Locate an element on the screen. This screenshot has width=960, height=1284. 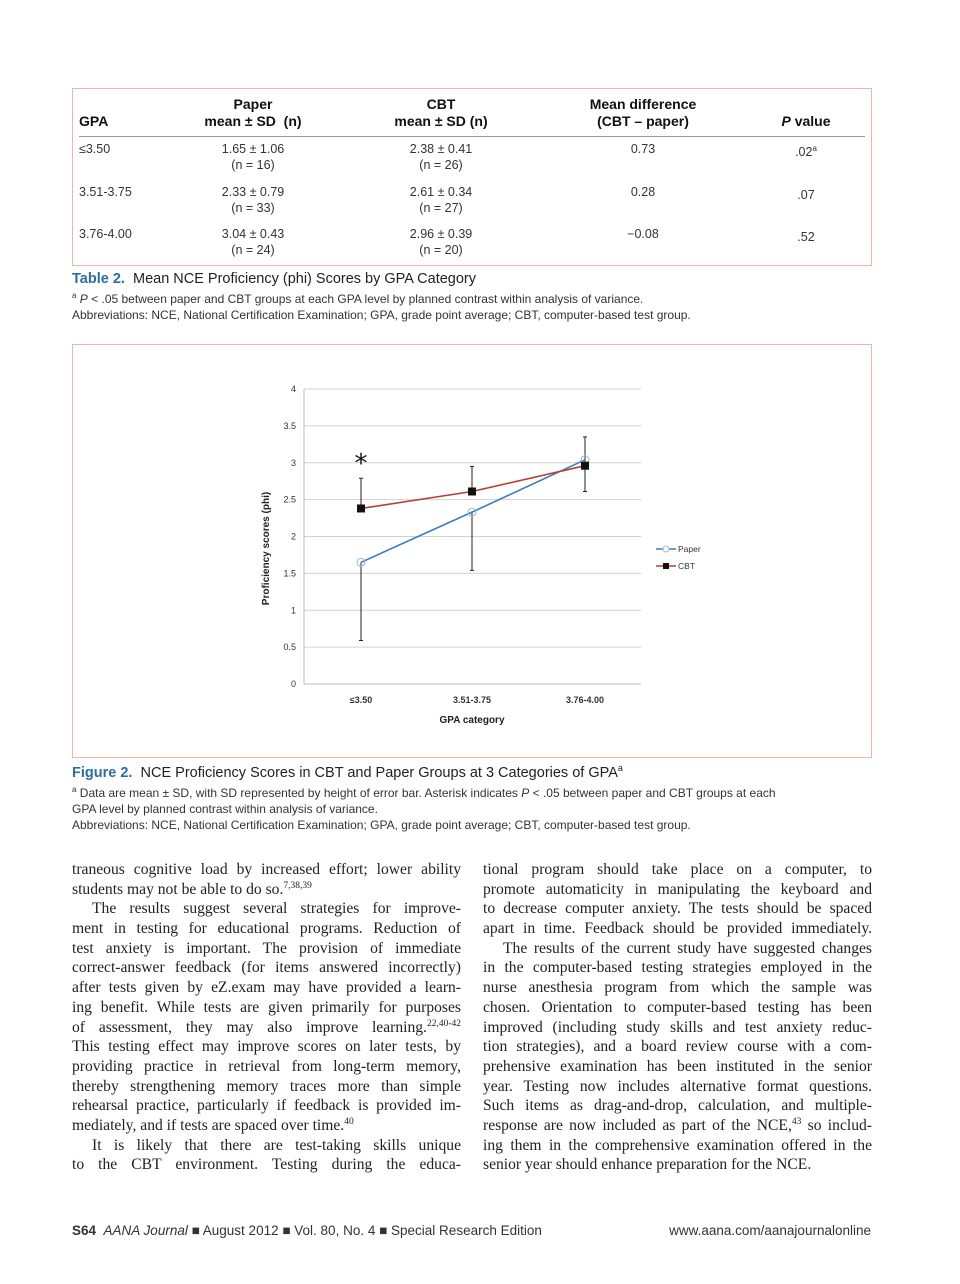
cell-value: 0.28 is located at coordinates (643, 191).